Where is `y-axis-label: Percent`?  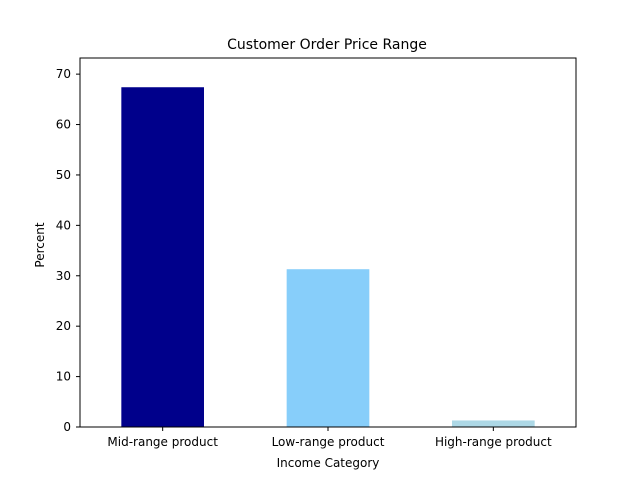
y-axis-label: Percent is located at coordinates (40, 244).